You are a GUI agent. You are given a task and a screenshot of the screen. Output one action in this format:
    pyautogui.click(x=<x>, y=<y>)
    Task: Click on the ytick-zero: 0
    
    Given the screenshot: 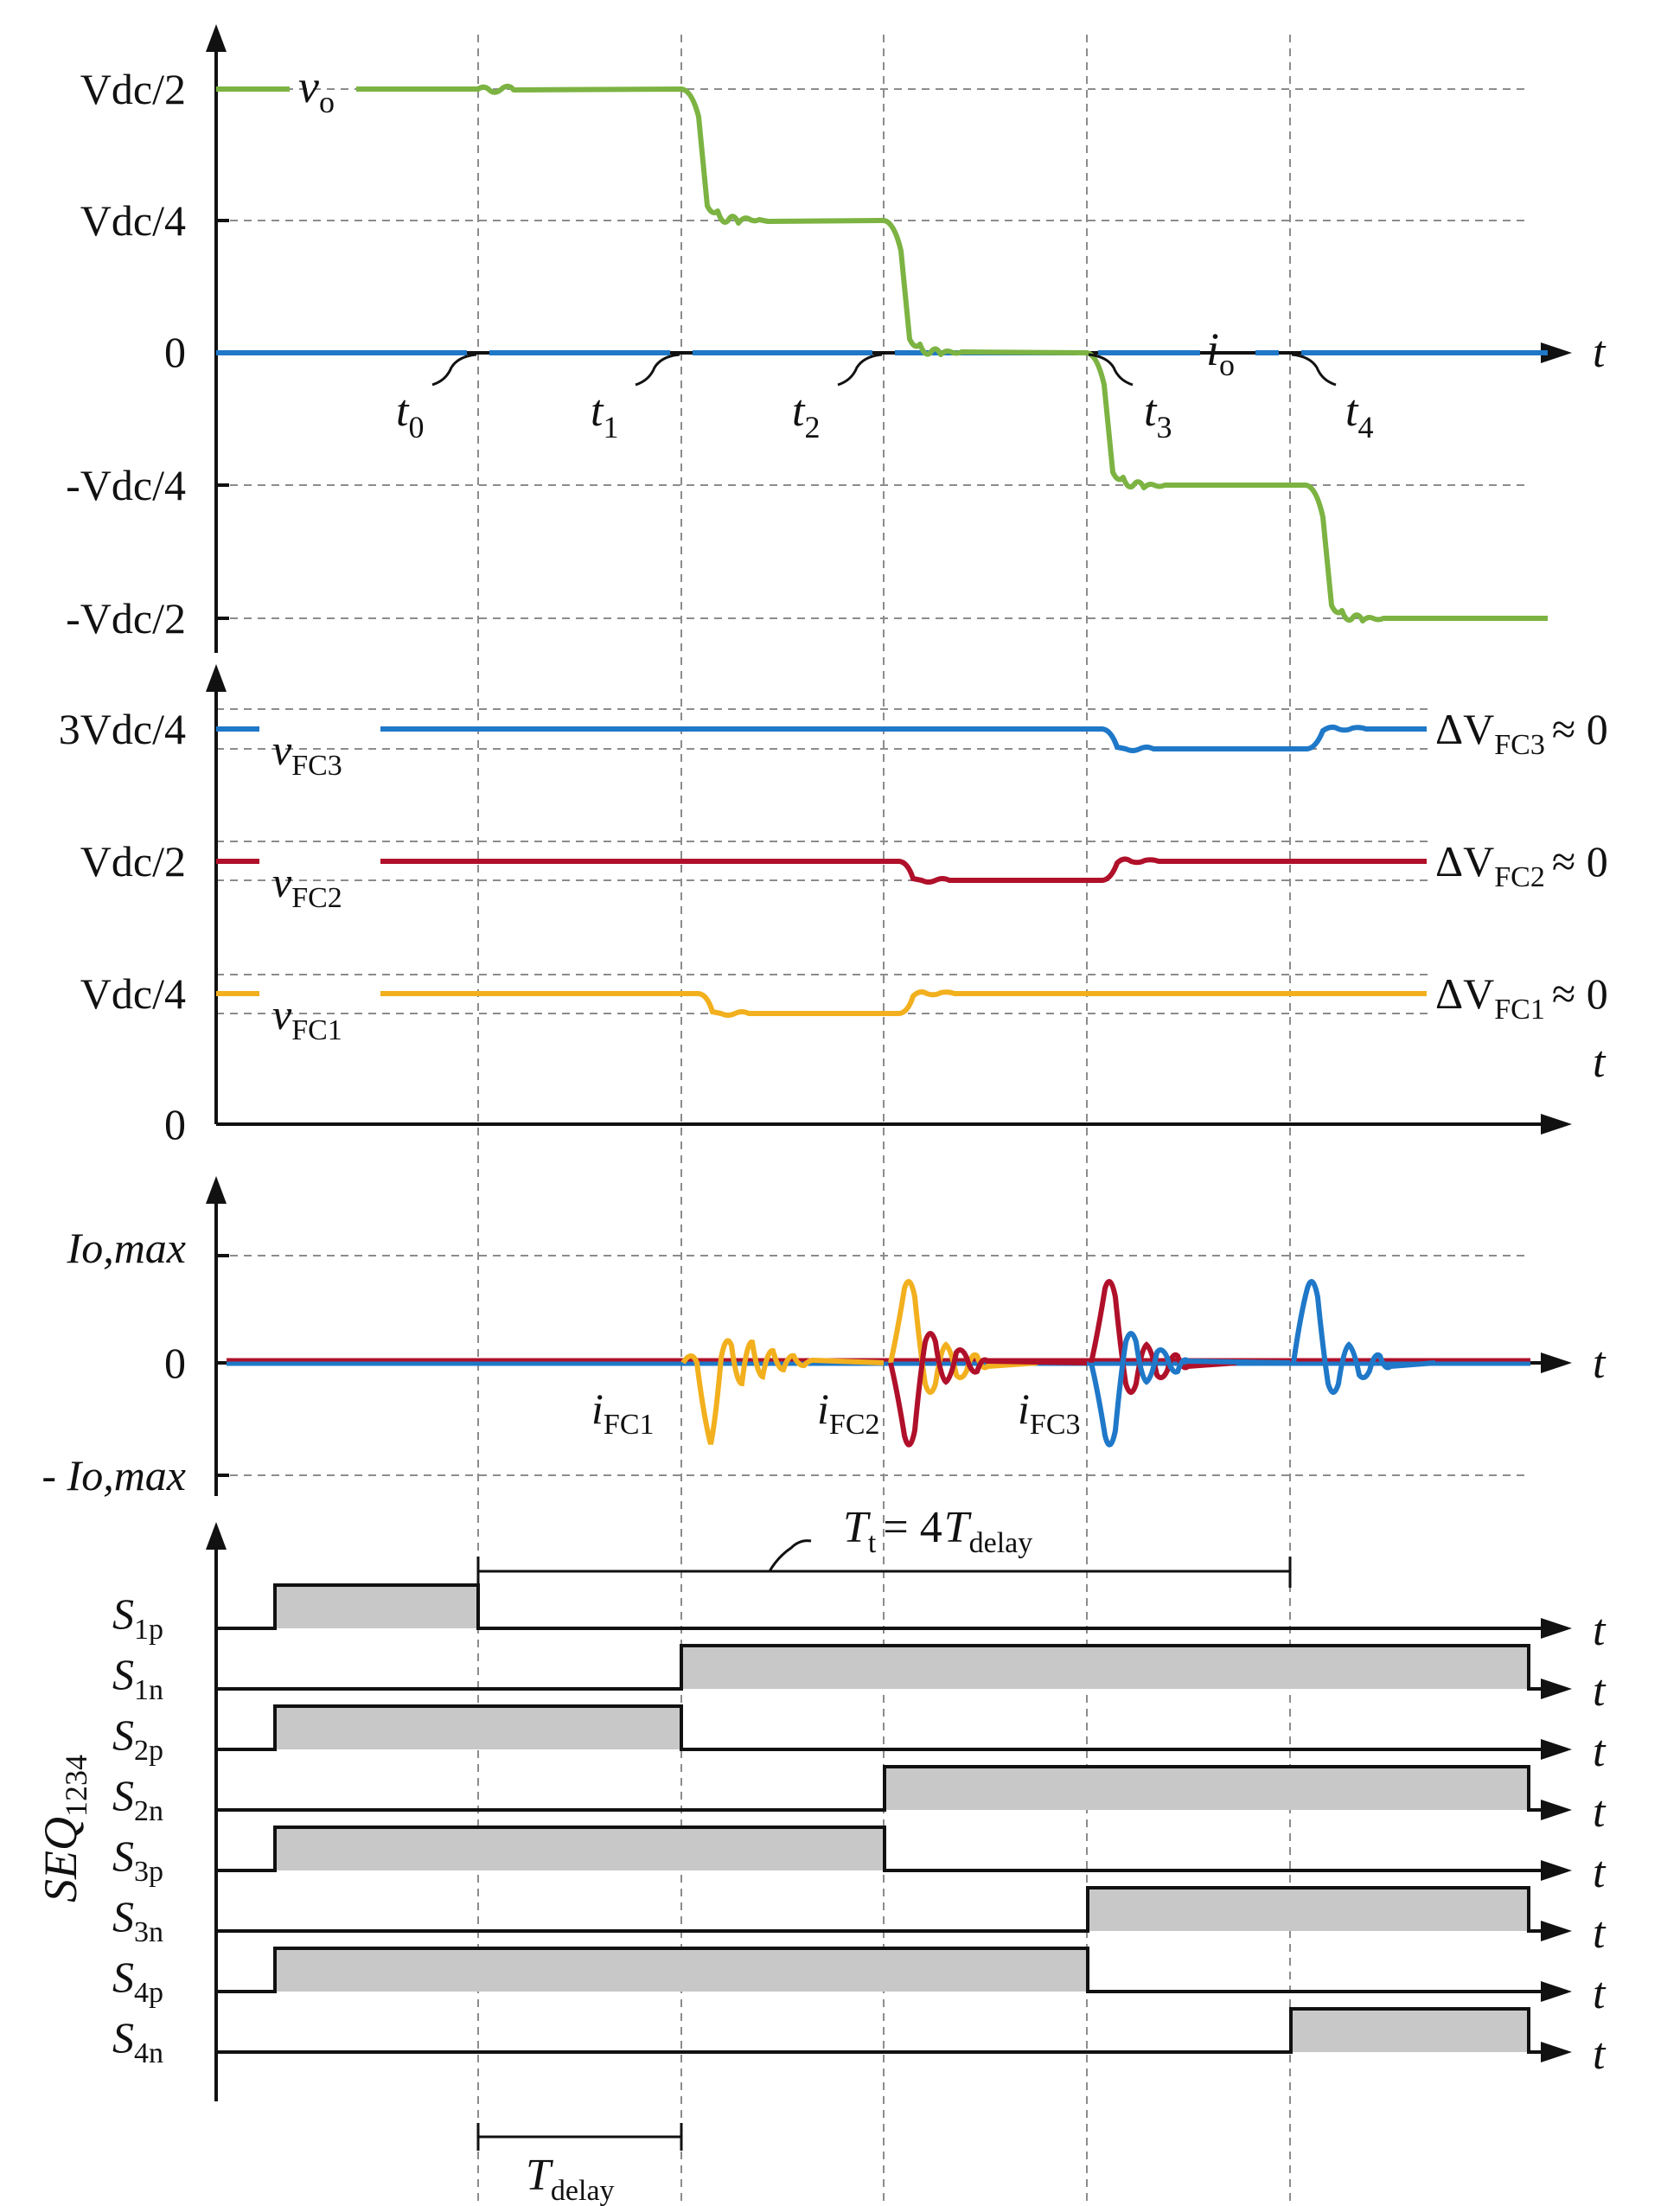 What is the action you would take?
    pyautogui.click(x=175, y=352)
    